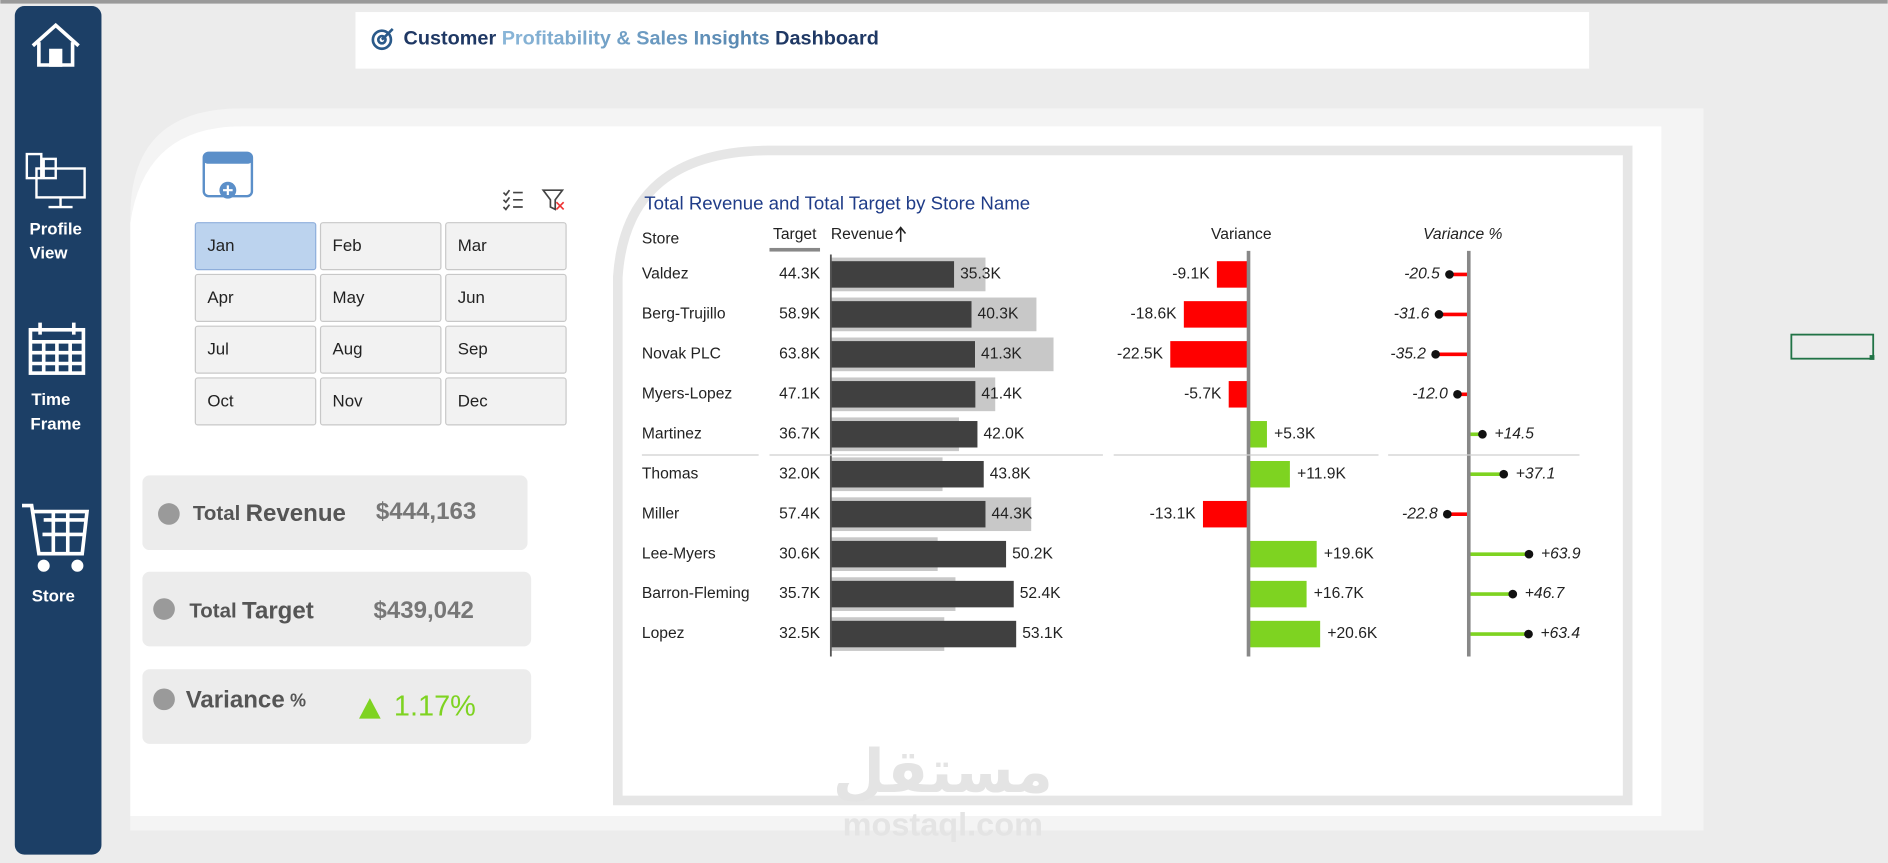 Image resolution: width=1888 pixels, height=863 pixels. What do you see at coordinates (553, 200) in the screenshot?
I see `clear-filter-button` at bounding box center [553, 200].